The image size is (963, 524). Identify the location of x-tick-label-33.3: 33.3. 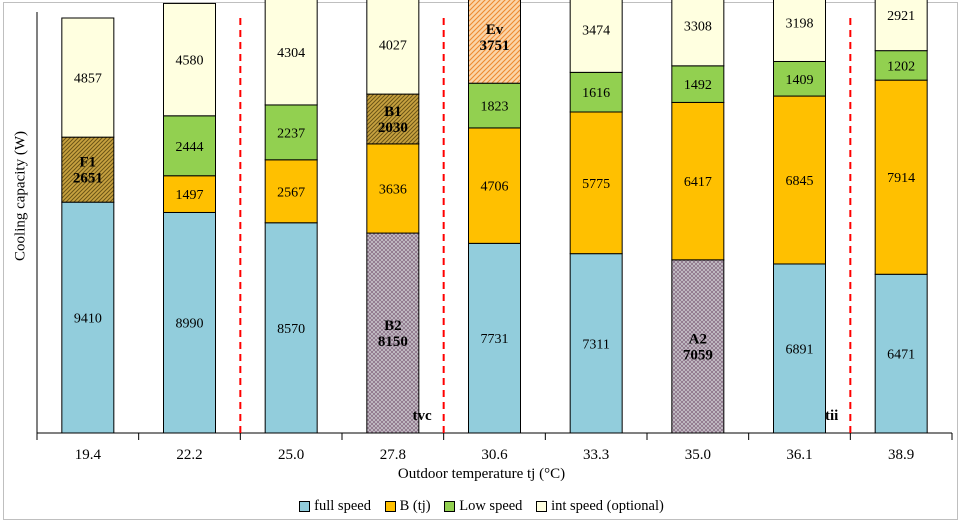
(596, 455).